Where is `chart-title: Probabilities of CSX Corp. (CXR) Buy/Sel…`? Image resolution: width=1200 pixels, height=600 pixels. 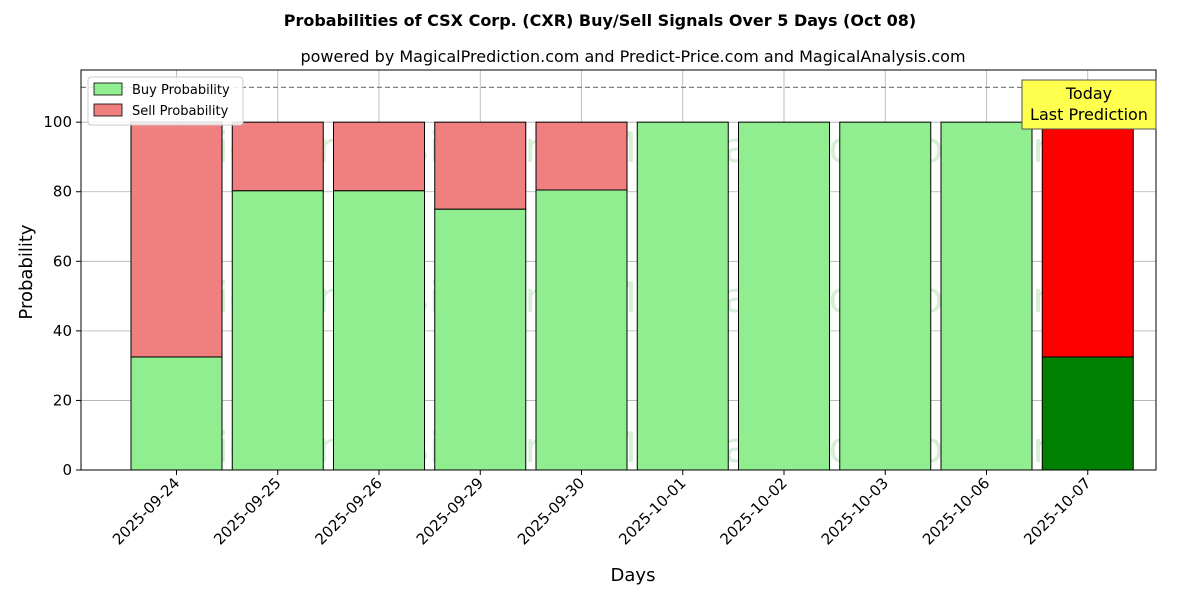 chart-title: Probabilities of CSX Corp. (CXR) Buy/Sel… is located at coordinates (600, 20).